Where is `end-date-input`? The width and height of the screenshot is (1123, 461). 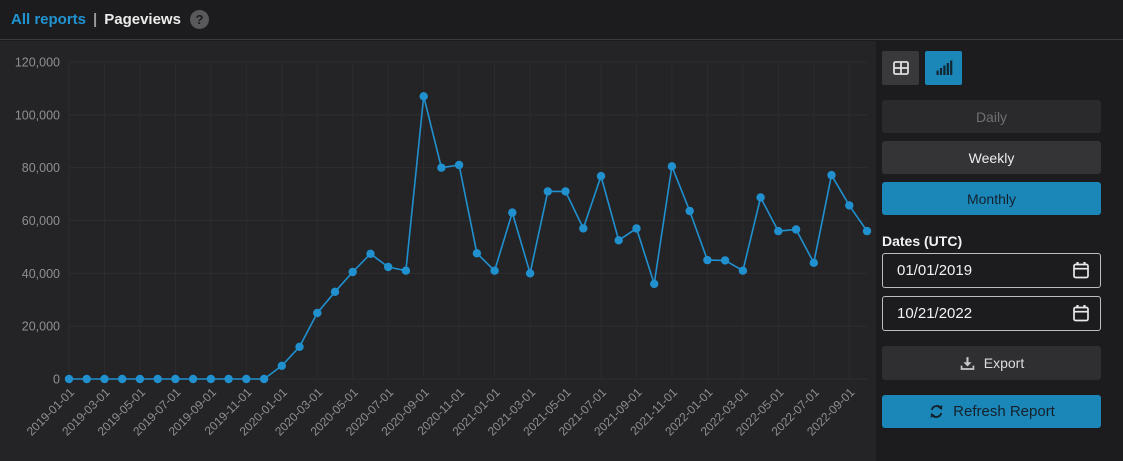
end-date-input is located at coordinates (991, 313).